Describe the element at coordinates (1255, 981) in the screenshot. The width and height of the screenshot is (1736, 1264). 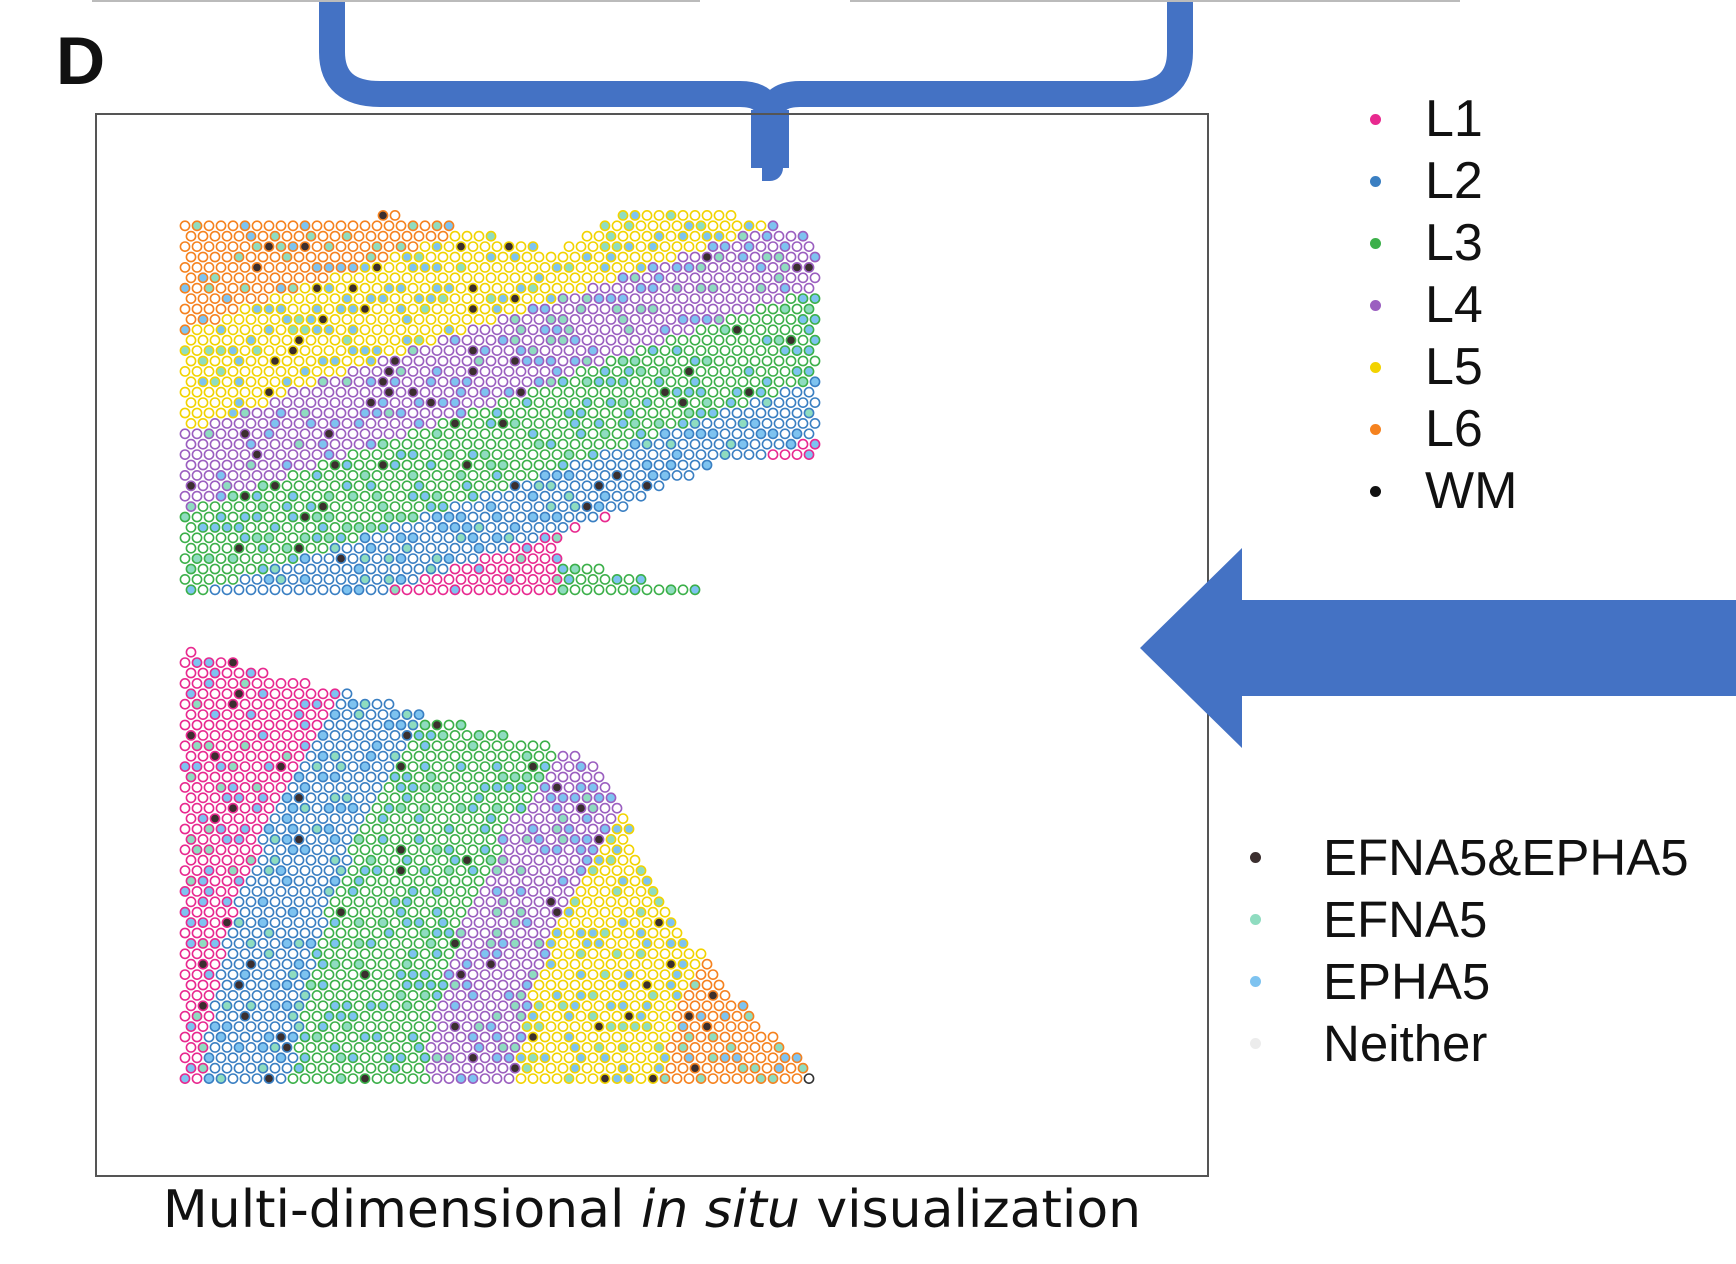
I see `legend-dot` at that location.